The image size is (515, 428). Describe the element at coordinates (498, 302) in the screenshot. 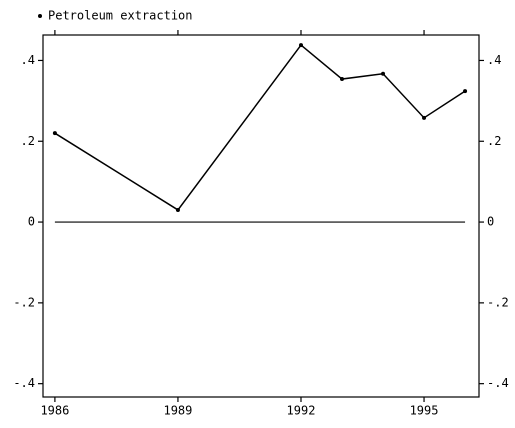

I see `y2-tick-label: -.2` at that location.